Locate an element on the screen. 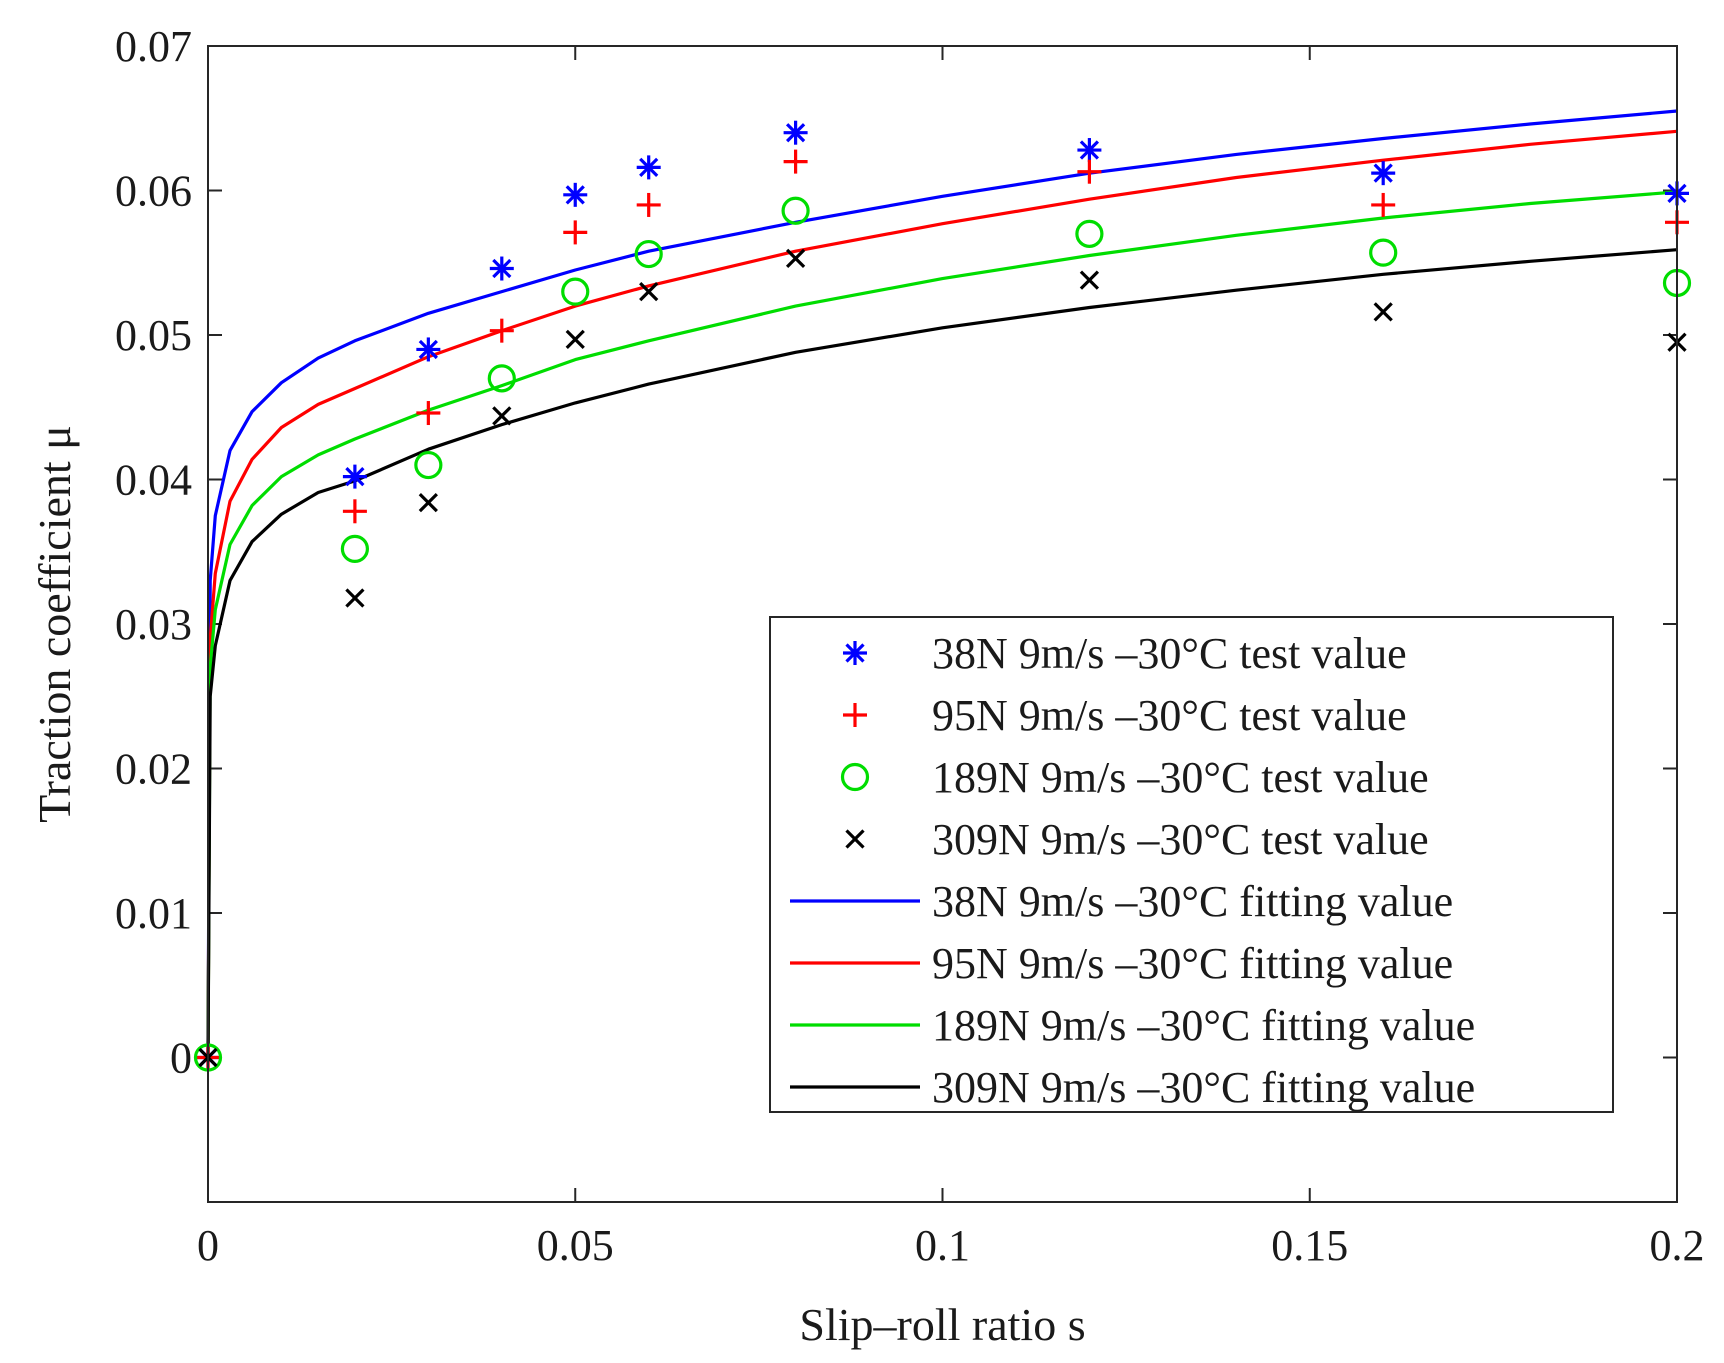 Image resolution: width=1724 pixels, height=1363 pixels. y-tick-label: 0.03 is located at coordinates (153, 624).